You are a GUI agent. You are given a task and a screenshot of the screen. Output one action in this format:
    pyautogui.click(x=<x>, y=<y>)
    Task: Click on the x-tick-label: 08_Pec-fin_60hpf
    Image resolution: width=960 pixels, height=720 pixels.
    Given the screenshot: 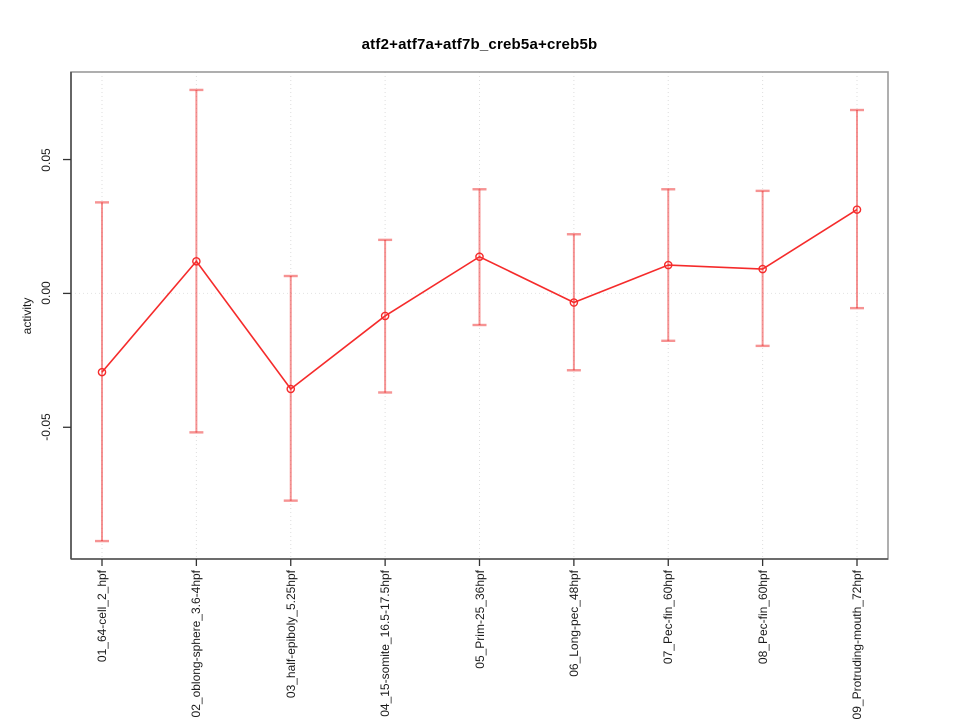 What is the action you would take?
    pyautogui.click(x=762, y=617)
    